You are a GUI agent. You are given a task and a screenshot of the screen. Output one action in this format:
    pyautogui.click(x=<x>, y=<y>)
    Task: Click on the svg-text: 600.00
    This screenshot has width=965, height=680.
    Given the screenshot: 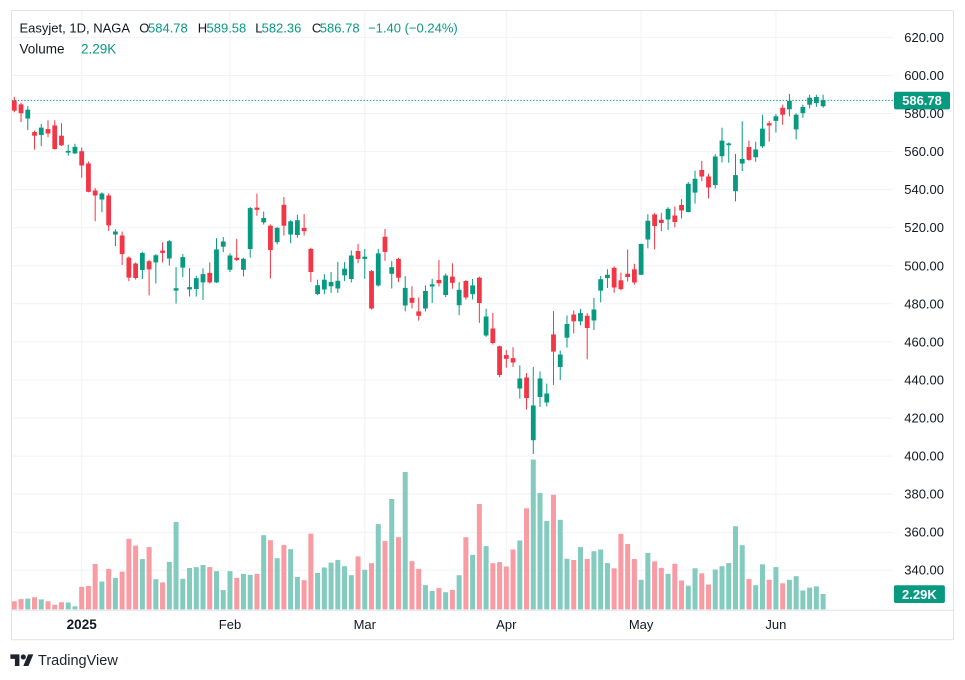 What is the action you would take?
    pyautogui.click(x=924, y=75)
    